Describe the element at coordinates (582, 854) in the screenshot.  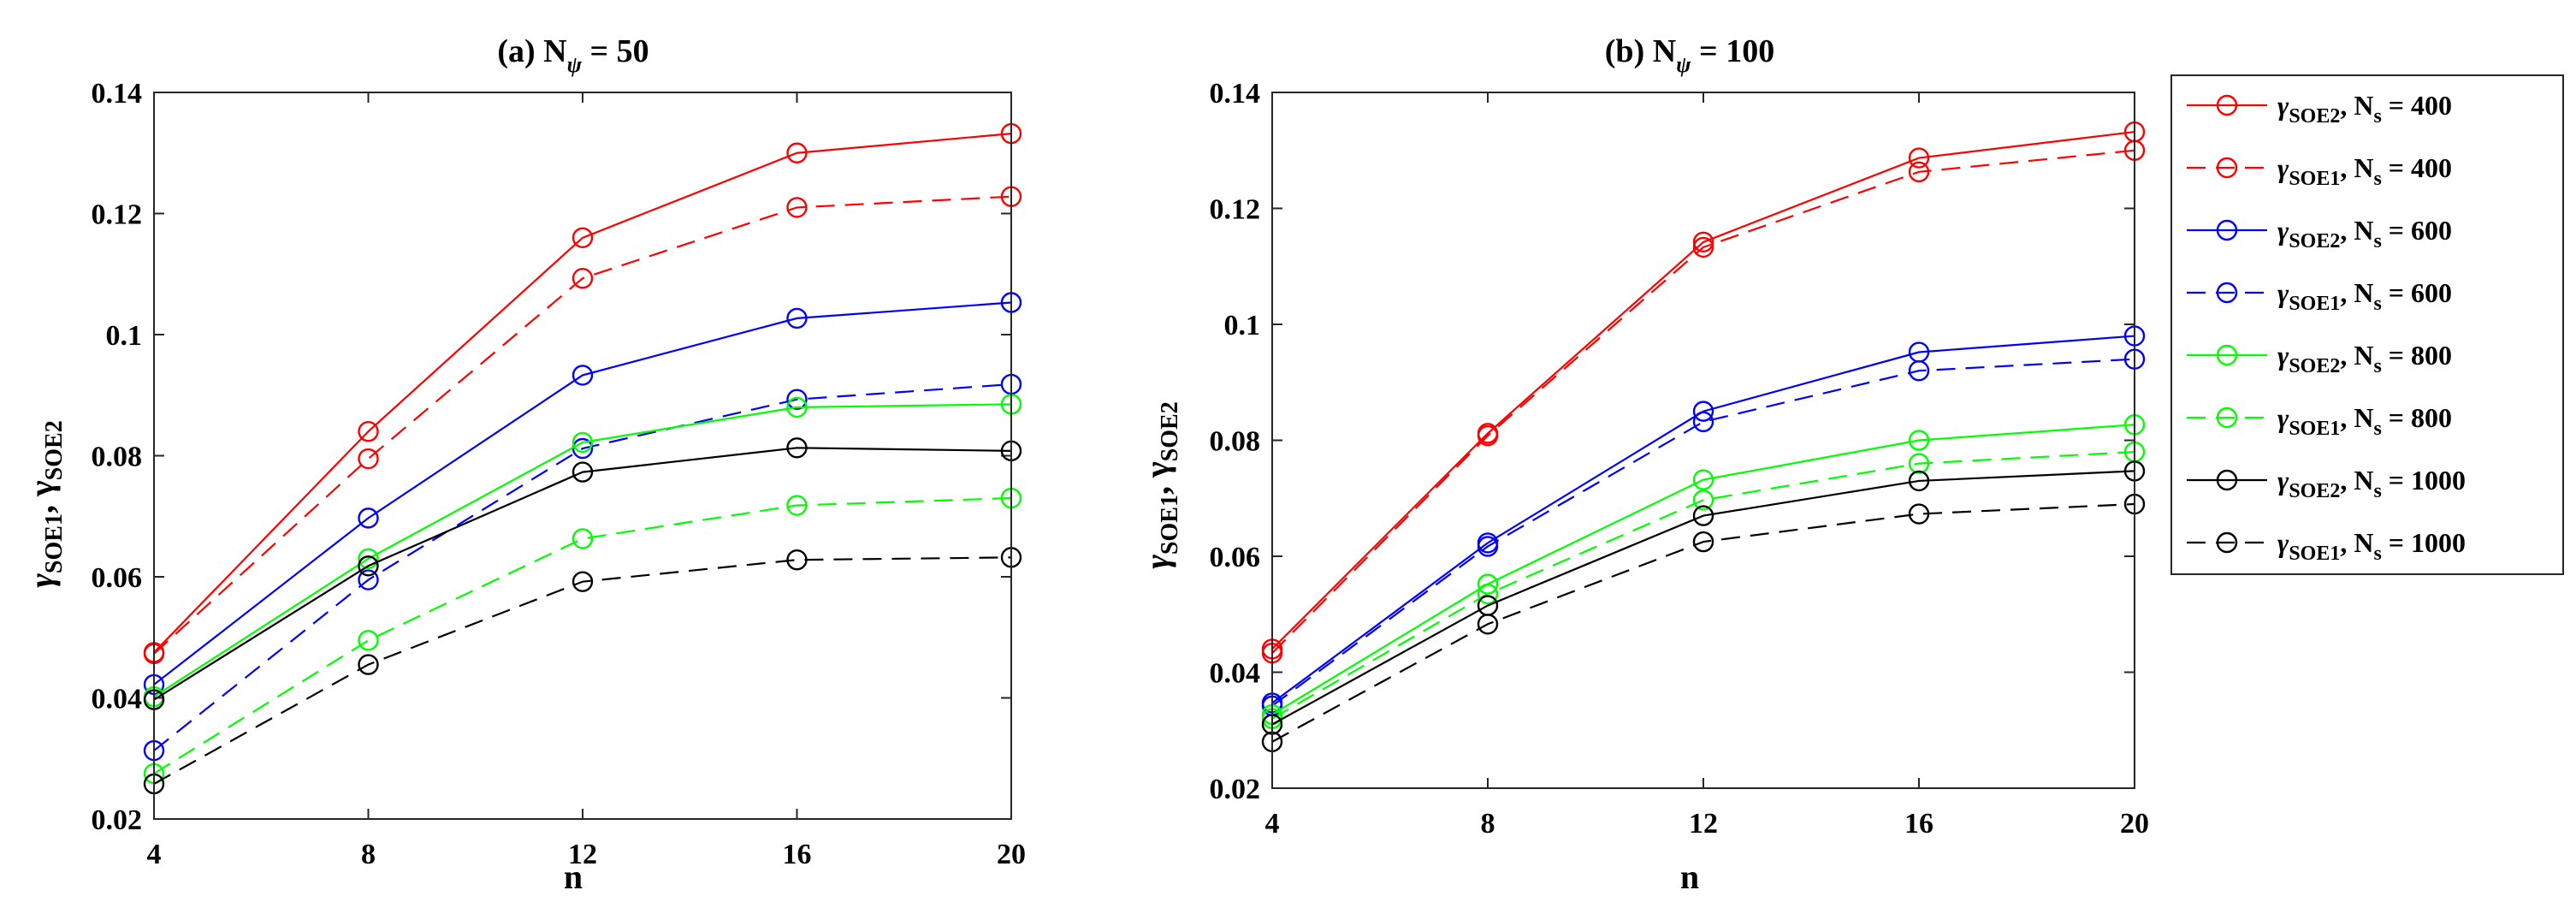
I see `panel-a-x-tick-label: 12` at that location.